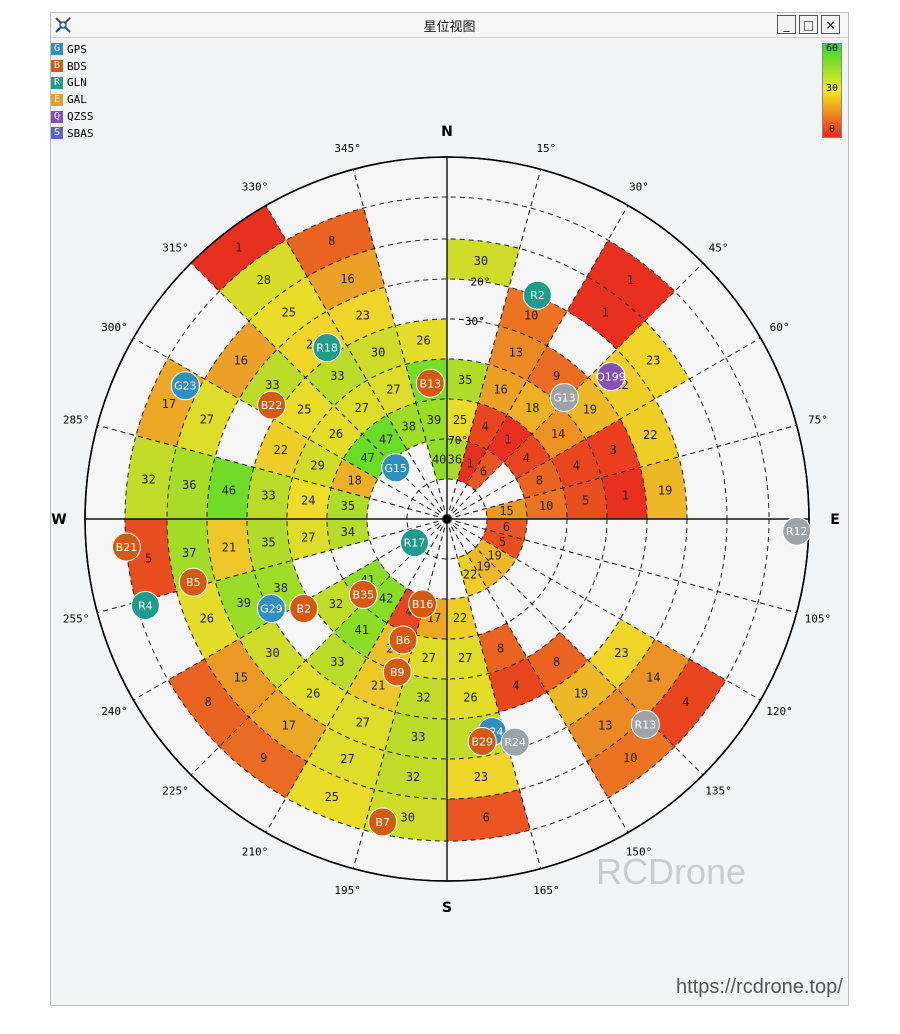 The image size is (900, 1034). Describe the element at coordinates (347, 279) in the screenshot. I see `snr-value: 16` at that location.